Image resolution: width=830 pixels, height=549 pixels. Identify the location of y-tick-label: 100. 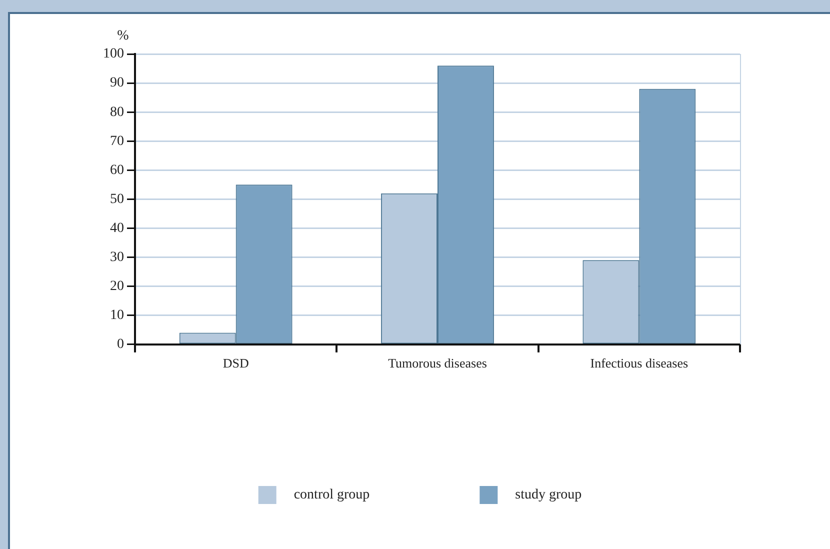
(113, 54).